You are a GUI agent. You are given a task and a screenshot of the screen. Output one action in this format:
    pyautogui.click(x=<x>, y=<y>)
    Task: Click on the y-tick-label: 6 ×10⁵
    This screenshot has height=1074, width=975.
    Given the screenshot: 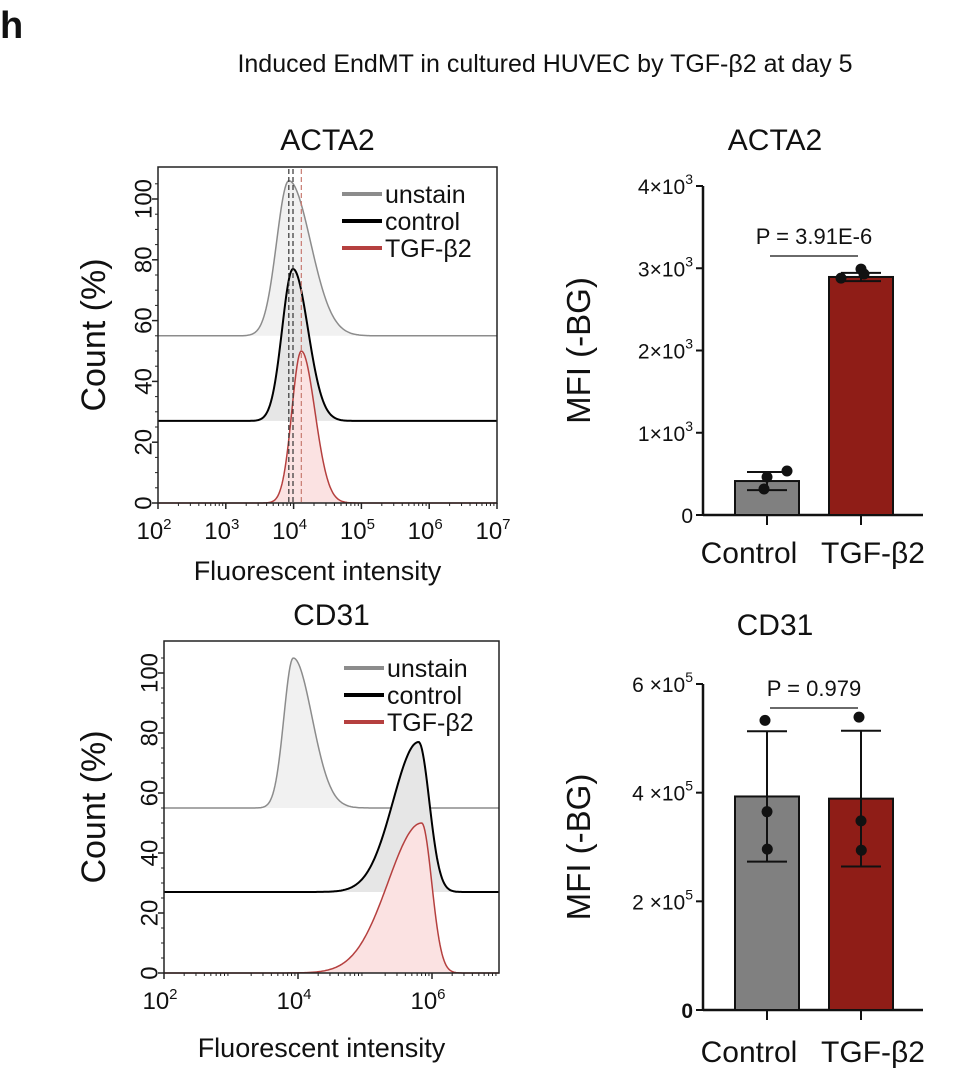 What is the action you would take?
    pyautogui.click(x=662, y=683)
    